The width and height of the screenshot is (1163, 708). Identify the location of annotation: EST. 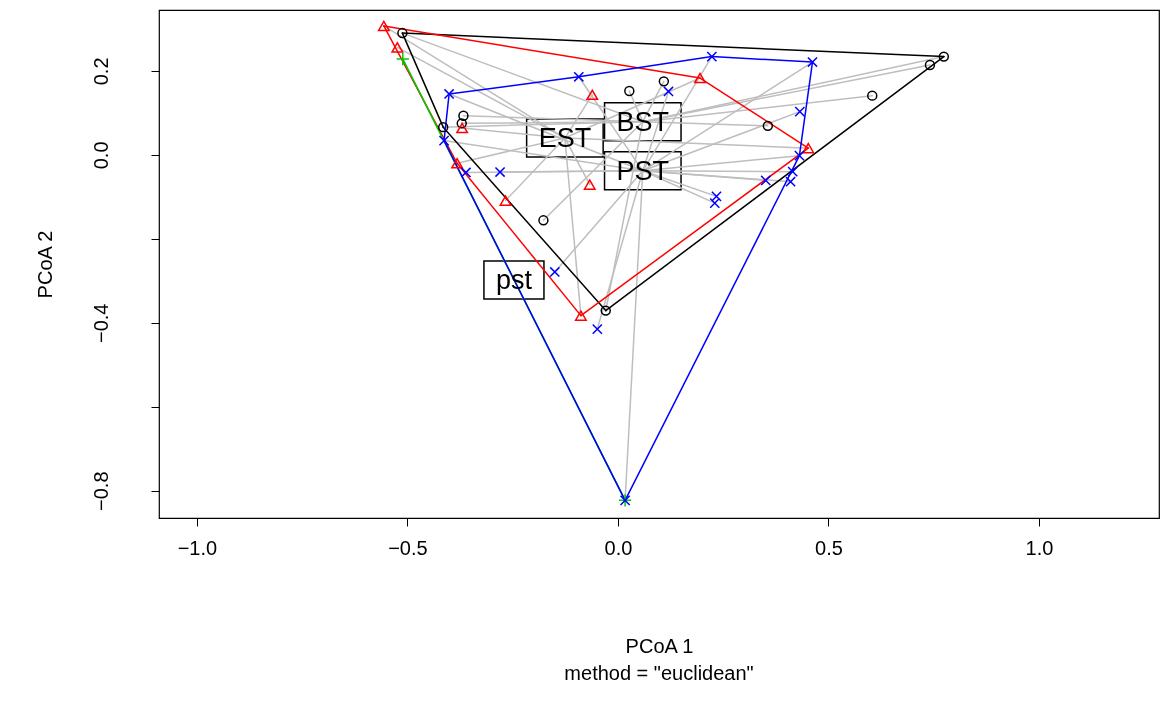
(565, 138).